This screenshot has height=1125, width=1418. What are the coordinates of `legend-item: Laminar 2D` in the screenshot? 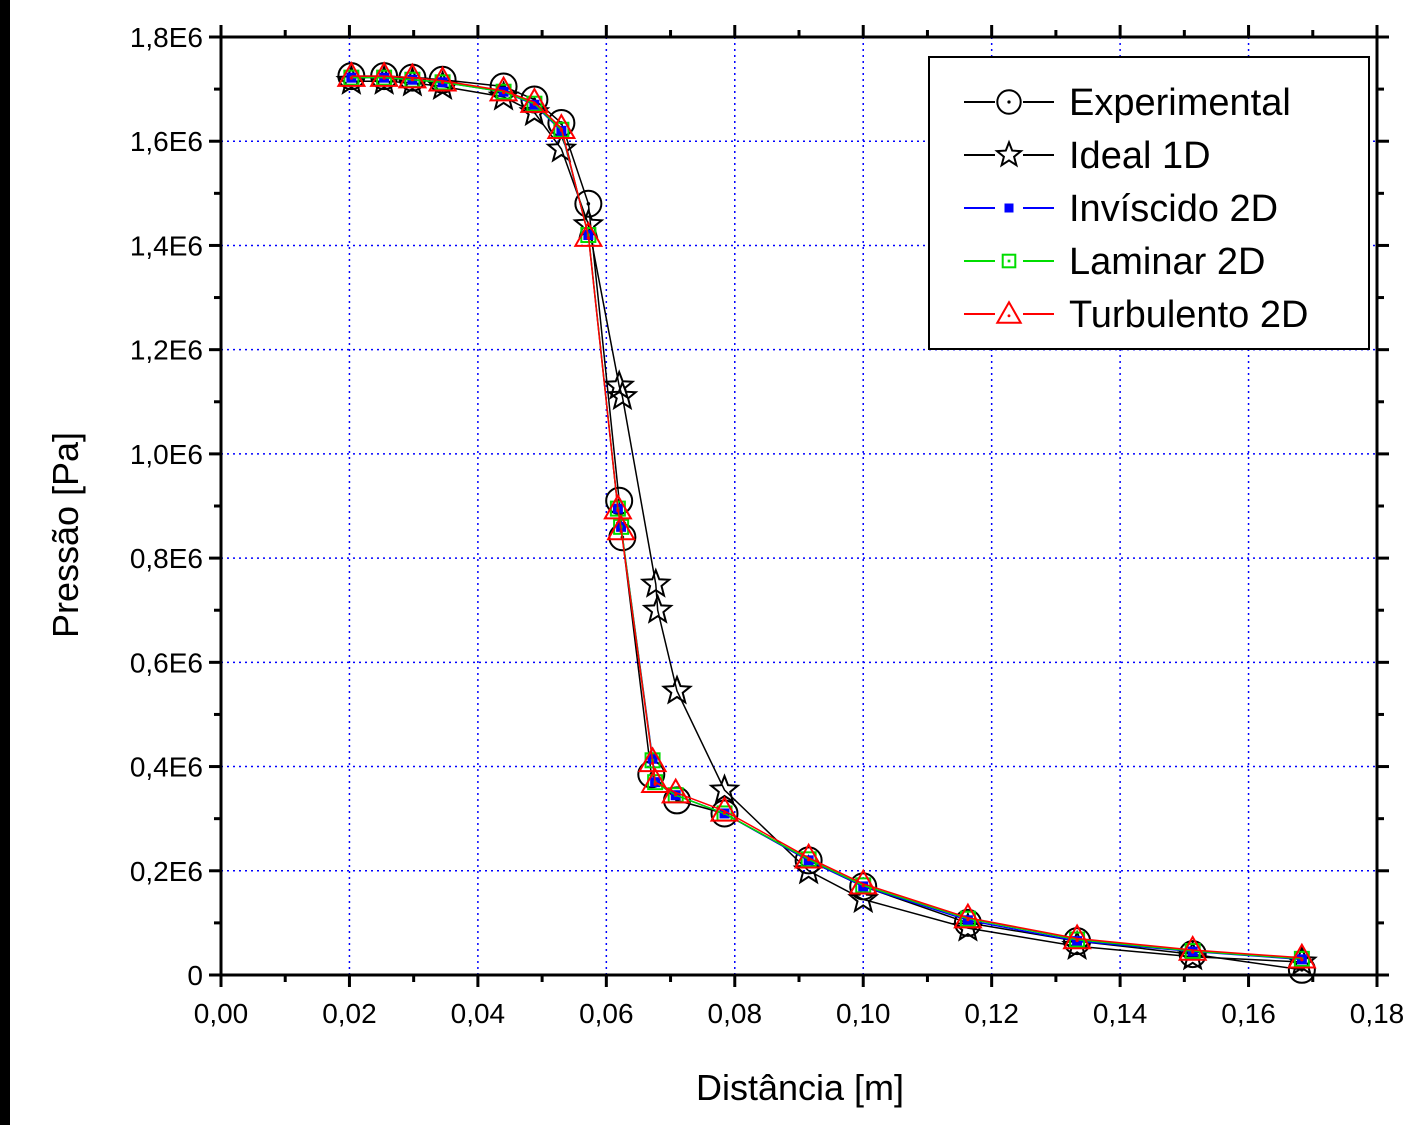 It's located at (1114, 262).